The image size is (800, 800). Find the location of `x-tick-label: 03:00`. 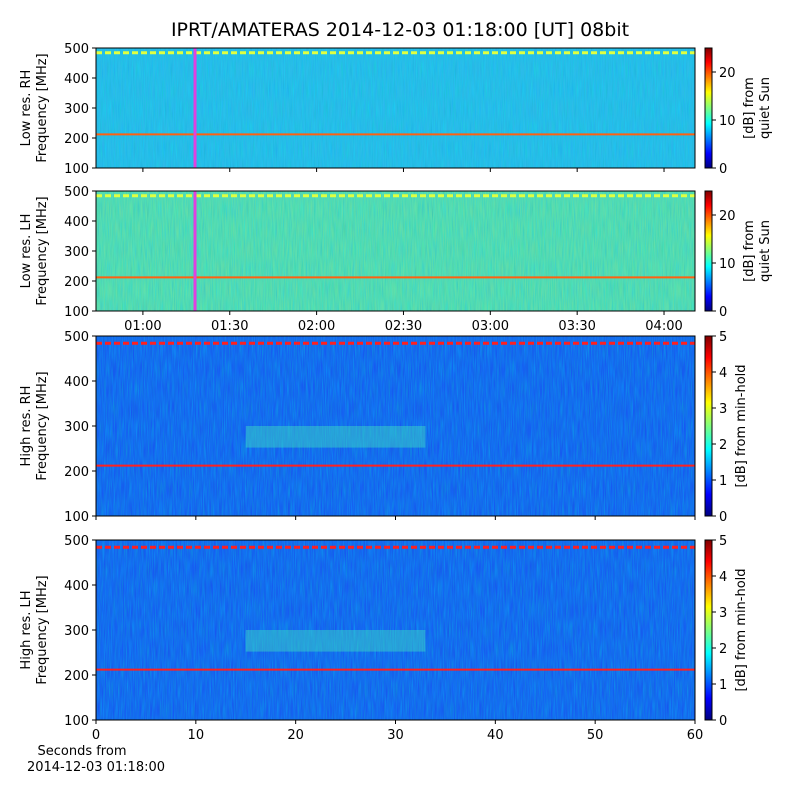

x-tick-label: 03:00 is located at coordinates (490, 326).